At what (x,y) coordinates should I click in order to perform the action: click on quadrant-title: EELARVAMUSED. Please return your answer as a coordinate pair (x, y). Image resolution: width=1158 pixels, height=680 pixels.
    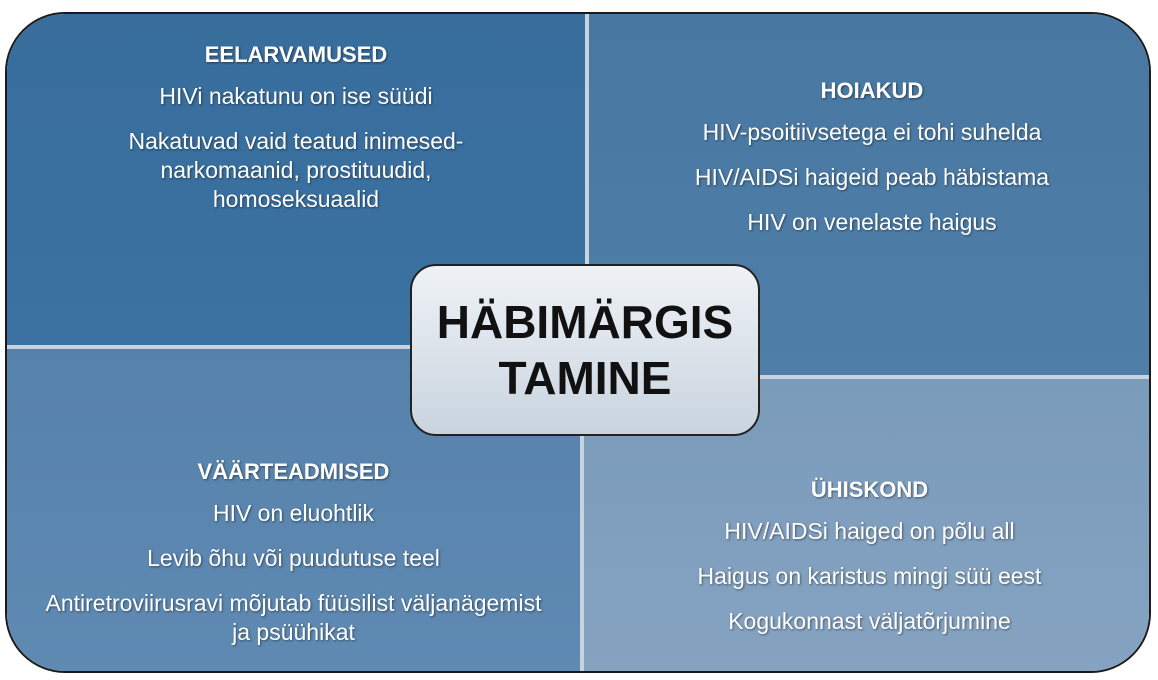
    Looking at the image, I should click on (296, 54).